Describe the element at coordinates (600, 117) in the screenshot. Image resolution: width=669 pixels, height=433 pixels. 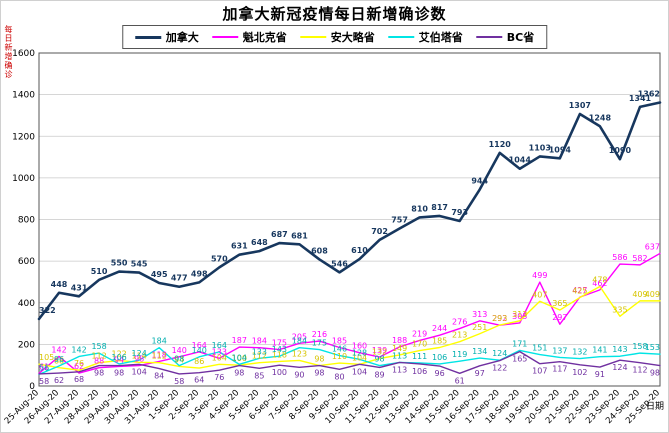
I see `data-label: 1248` at that location.